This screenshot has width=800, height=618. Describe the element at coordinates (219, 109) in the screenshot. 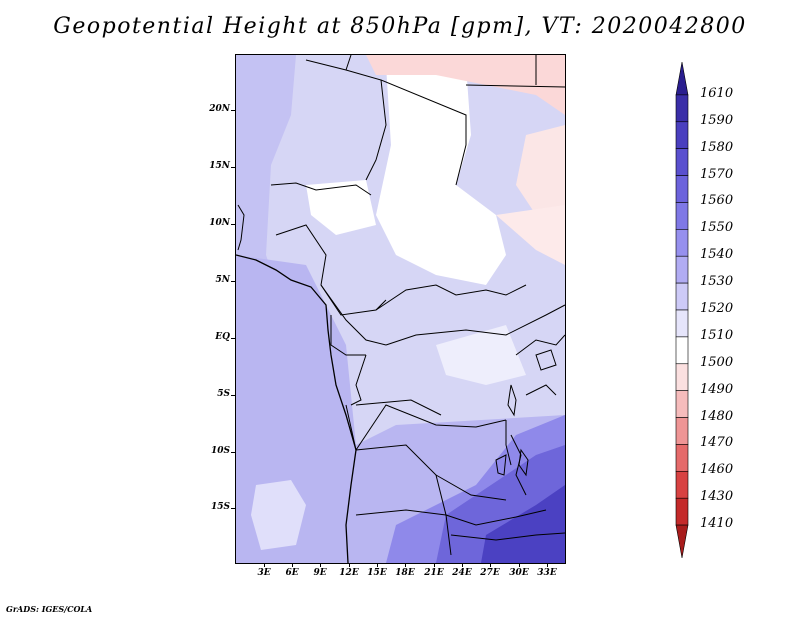

I see `lat-label-20n: 20N` at that location.